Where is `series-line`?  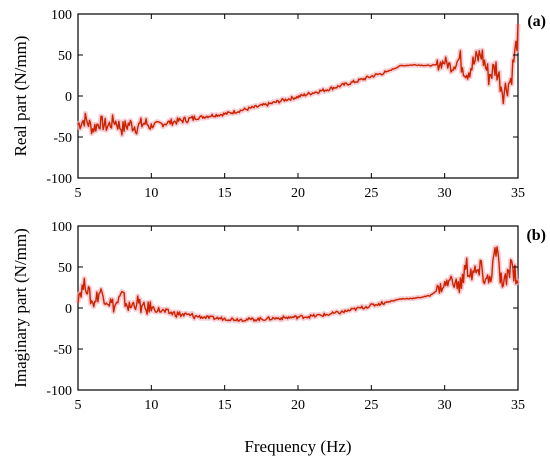
series-line is located at coordinates (298, 284).